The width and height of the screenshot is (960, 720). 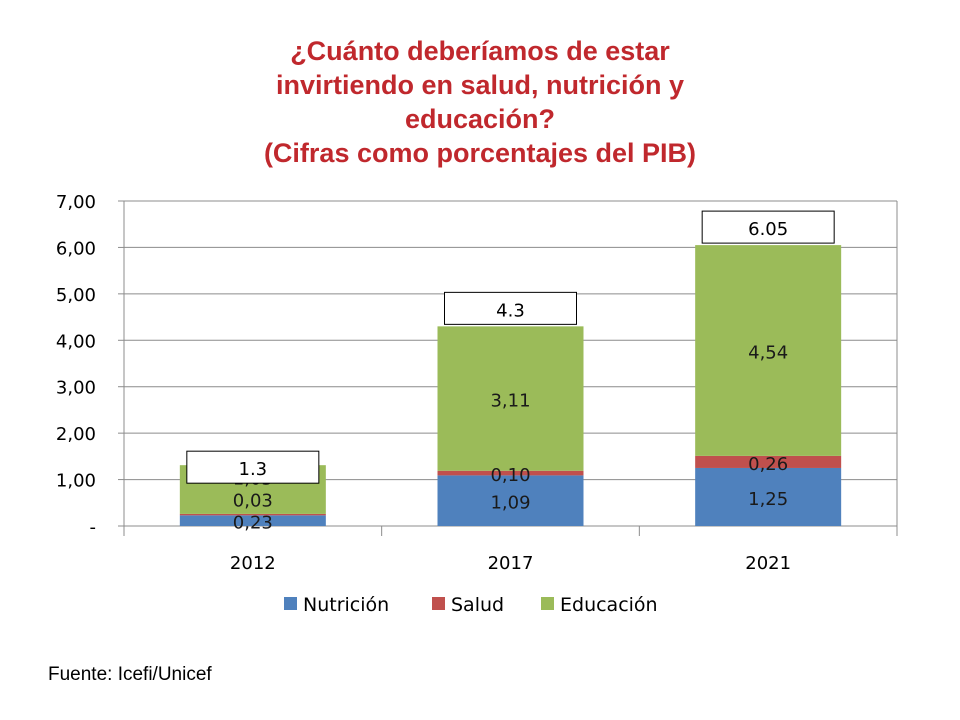 What do you see at coordinates (511, 563) in the screenshot?
I see `x-tick-label: 2017` at bounding box center [511, 563].